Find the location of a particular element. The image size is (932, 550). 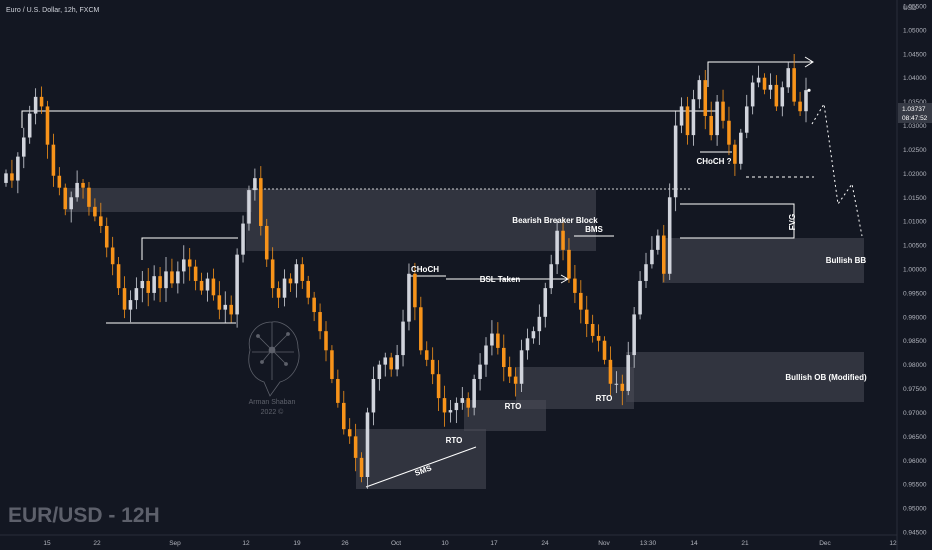

label-bullish-ob: Bullish OB (Modified) is located at coordinates (826, 377).